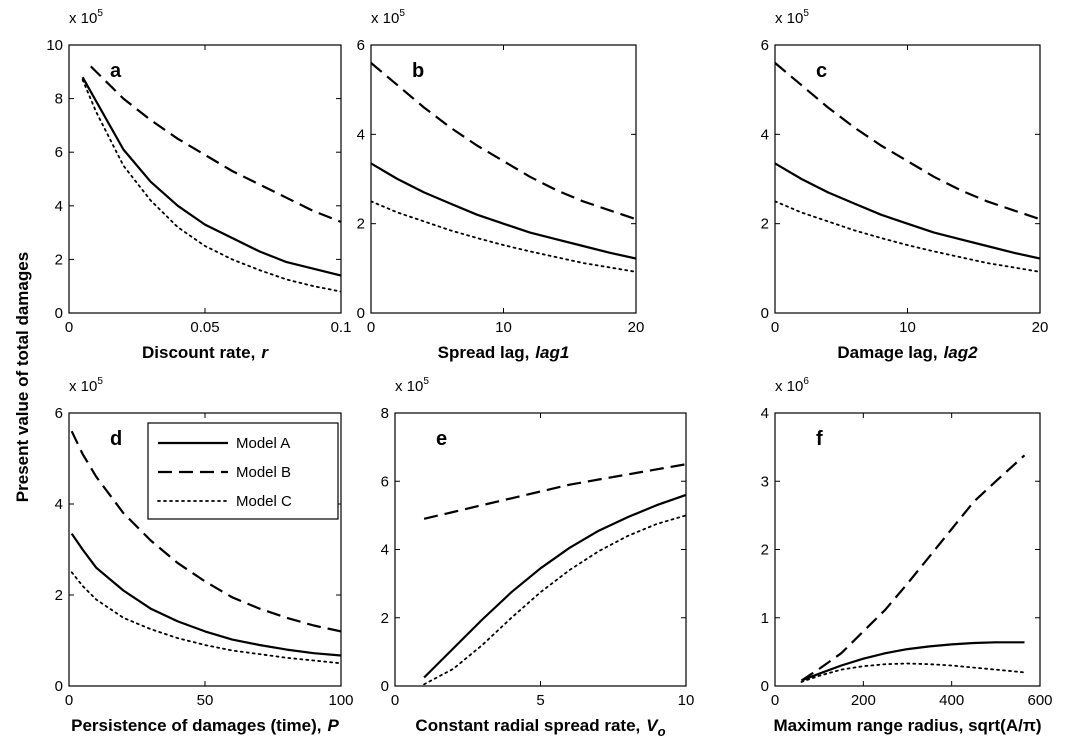  I want to click on panel-letter: a, so click(116, 71).